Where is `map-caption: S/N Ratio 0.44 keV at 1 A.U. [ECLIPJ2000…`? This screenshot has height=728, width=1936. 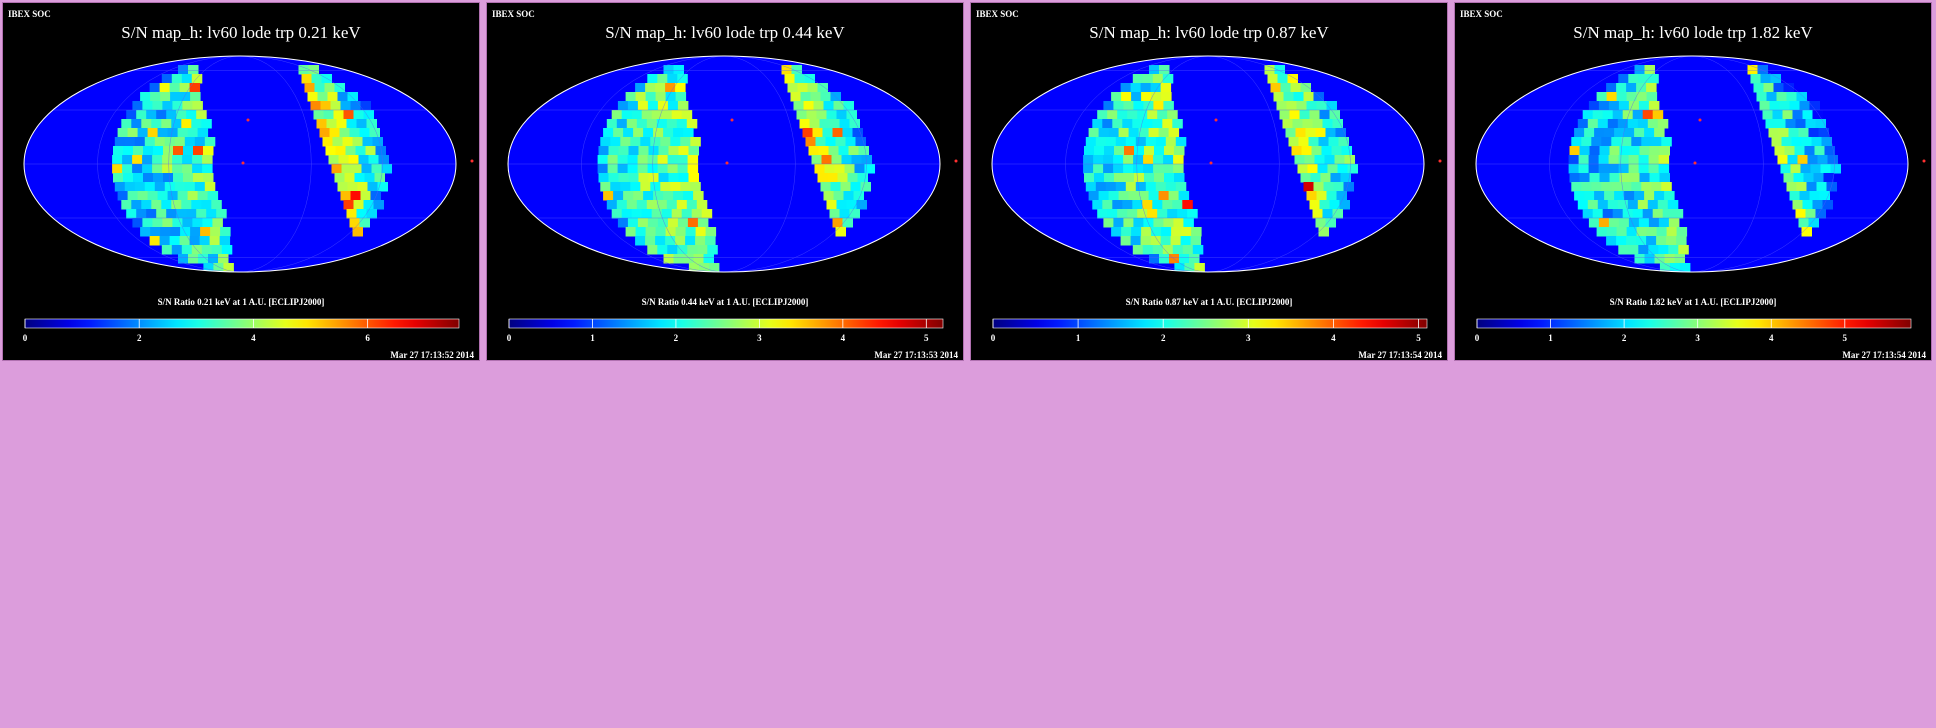 map-caption: S/N Ratio 0.44 keV at 1 A.U. [ECLIPJ2000… is located at coordinates (725, 302).